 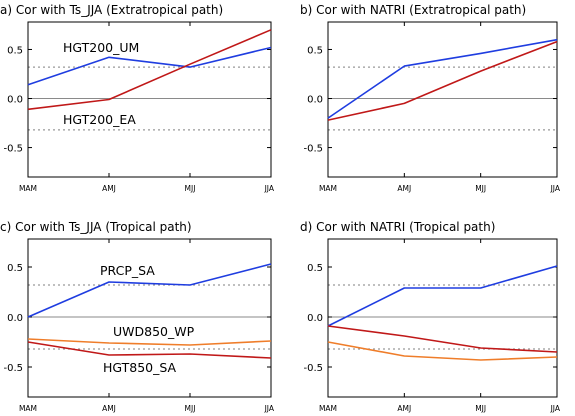 What do you see at coordinates (96, 227) in the screenshot?
I see `panel-title: c) Cor with Ts_JJA (Tropical path)` at bounding box center [96, 227].